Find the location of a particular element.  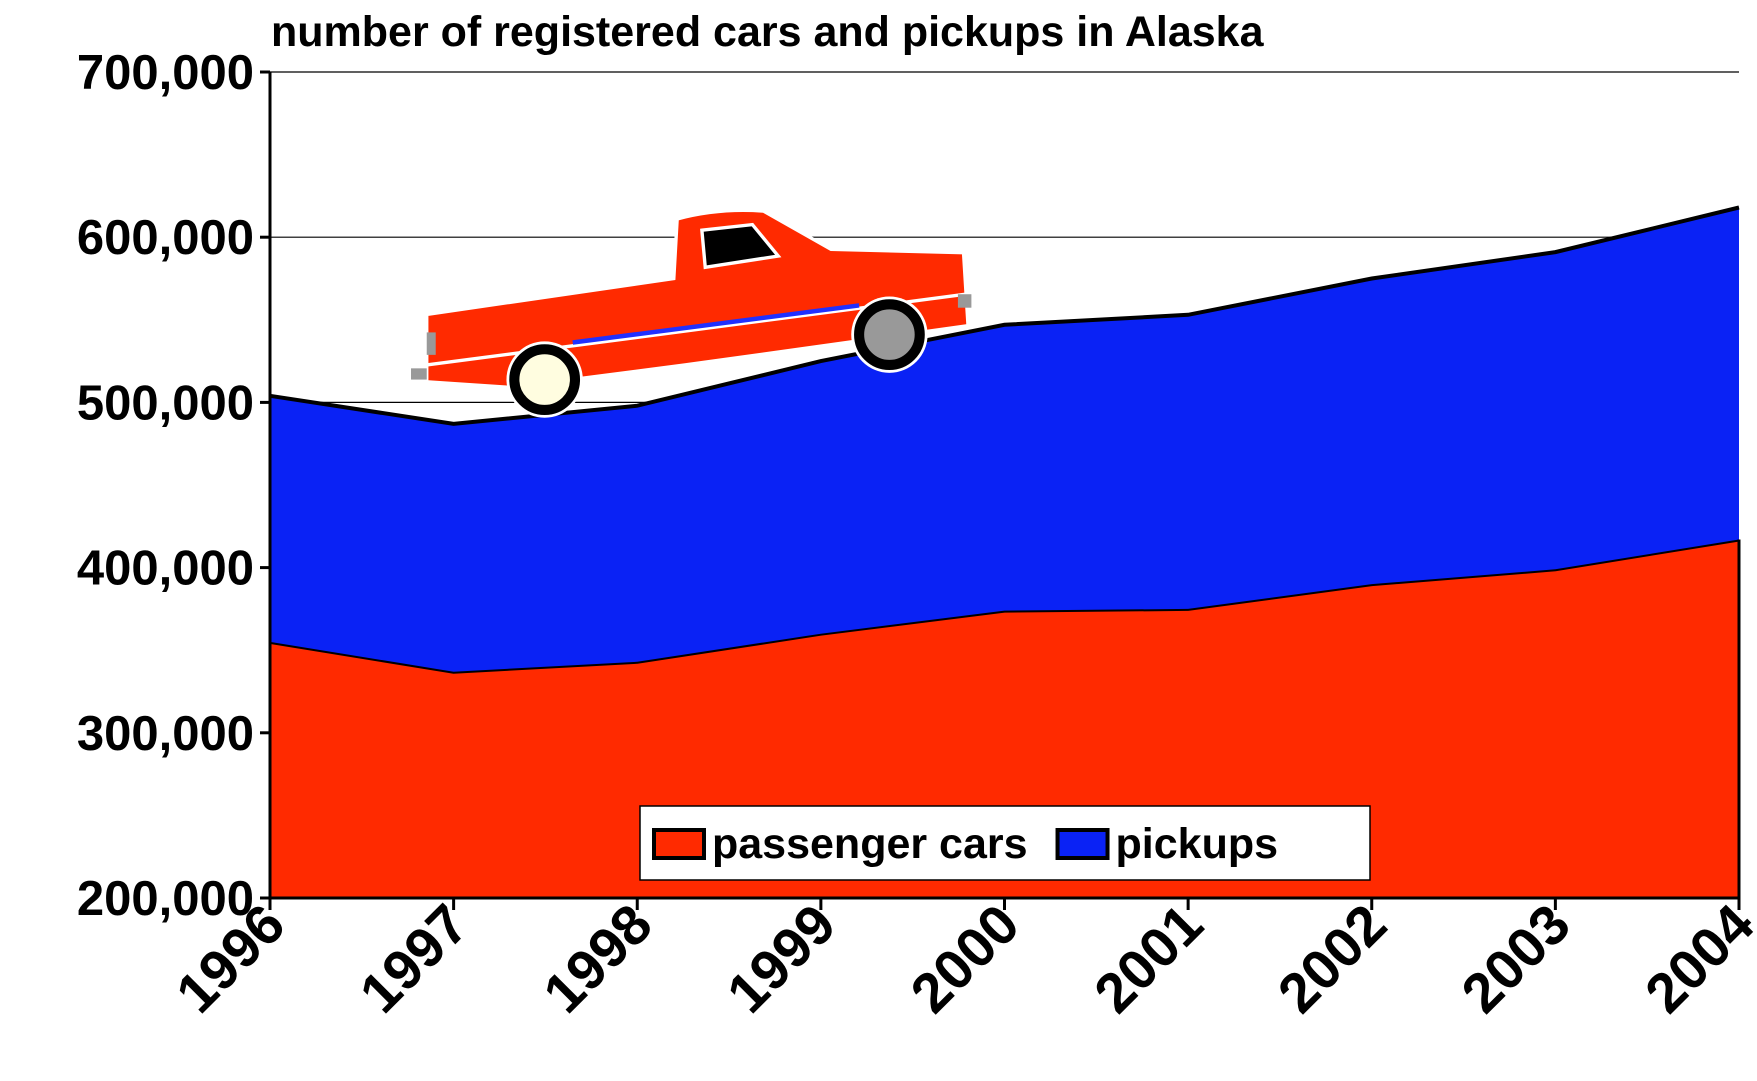

x-tick-label: 2002 is located at coordinates (1332, 958).